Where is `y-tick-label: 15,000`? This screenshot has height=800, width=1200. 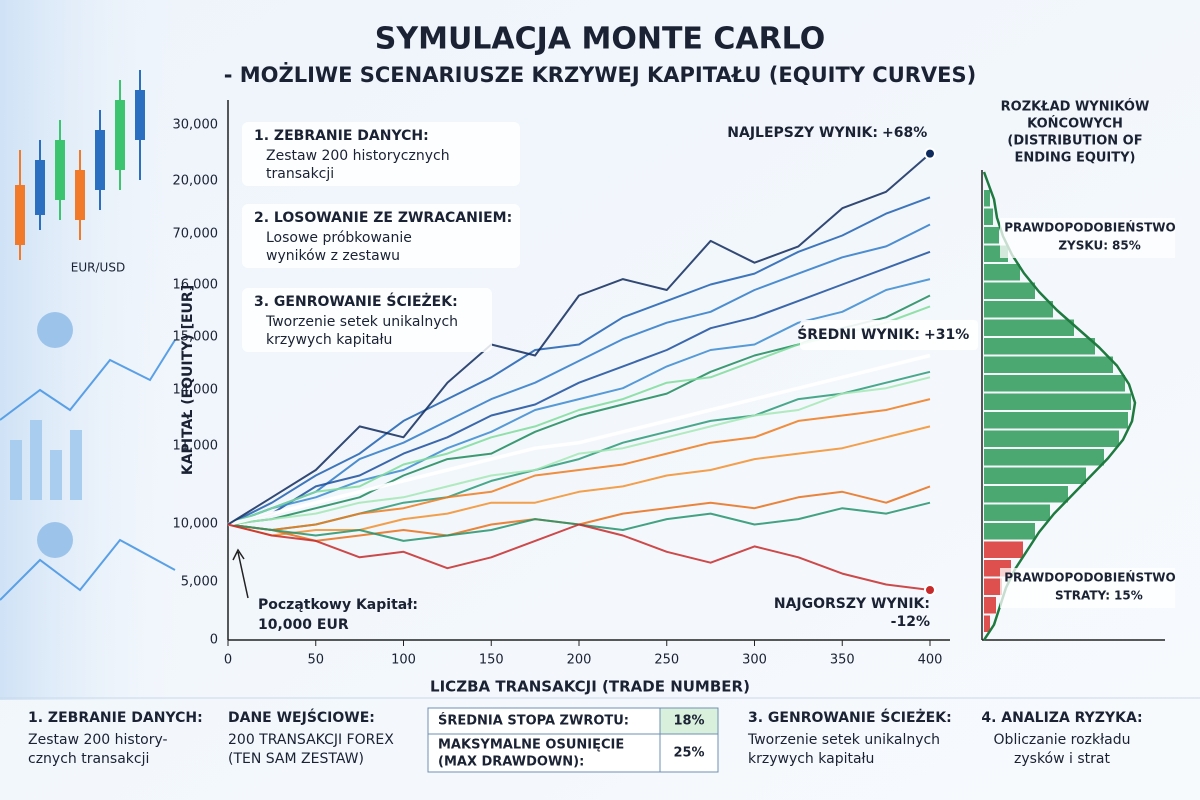
y-tick-label: 15,000 is located at coordinates (196, 337).